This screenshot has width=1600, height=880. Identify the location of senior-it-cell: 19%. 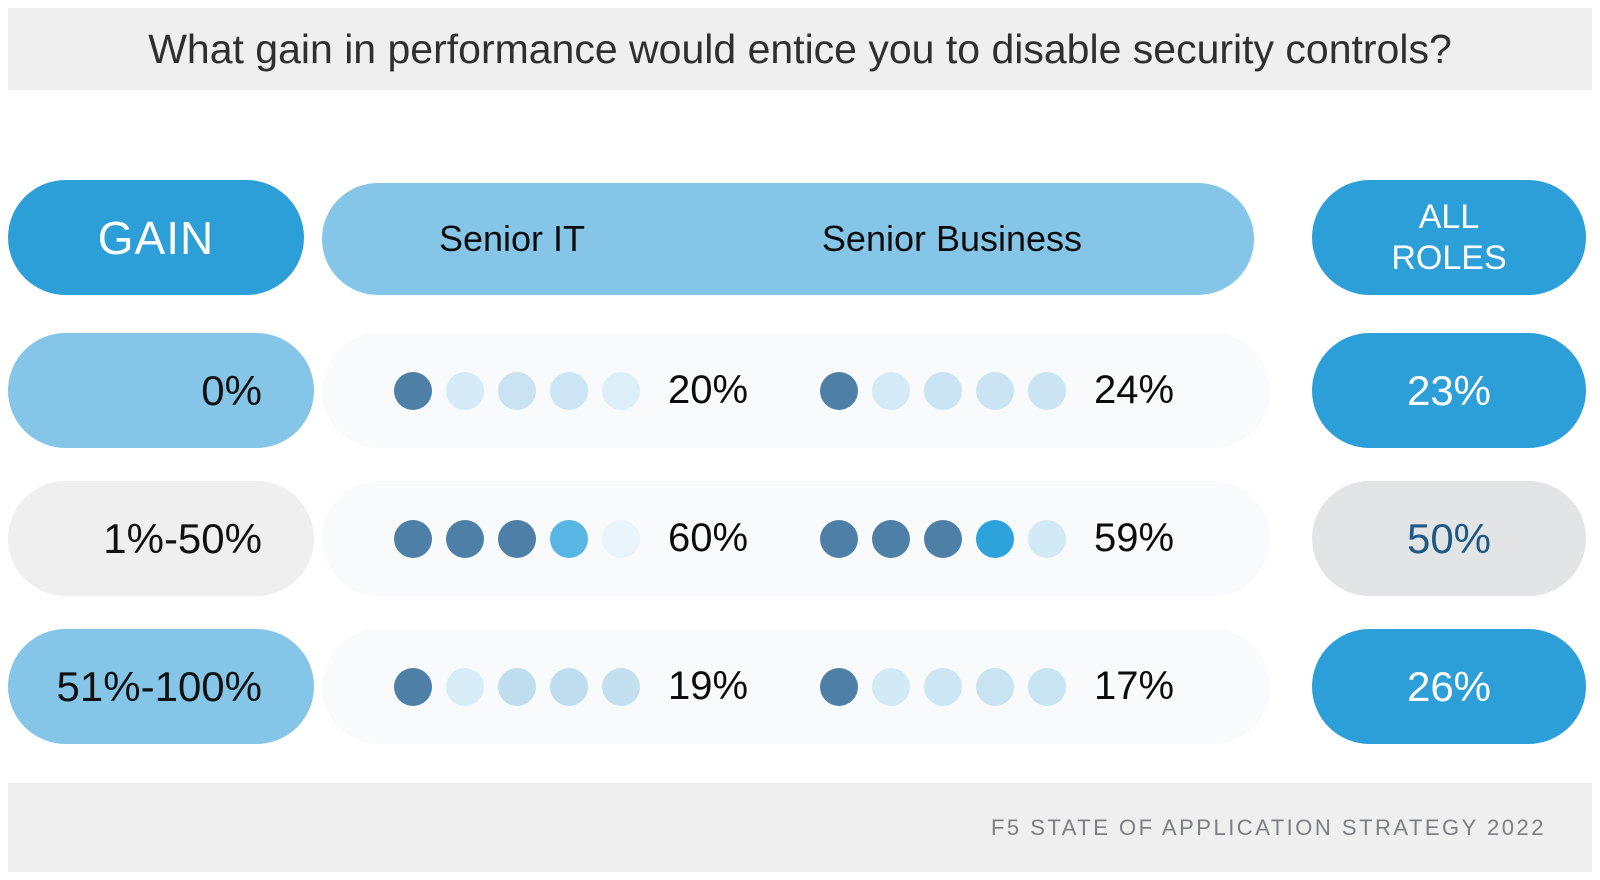
(571, 686).